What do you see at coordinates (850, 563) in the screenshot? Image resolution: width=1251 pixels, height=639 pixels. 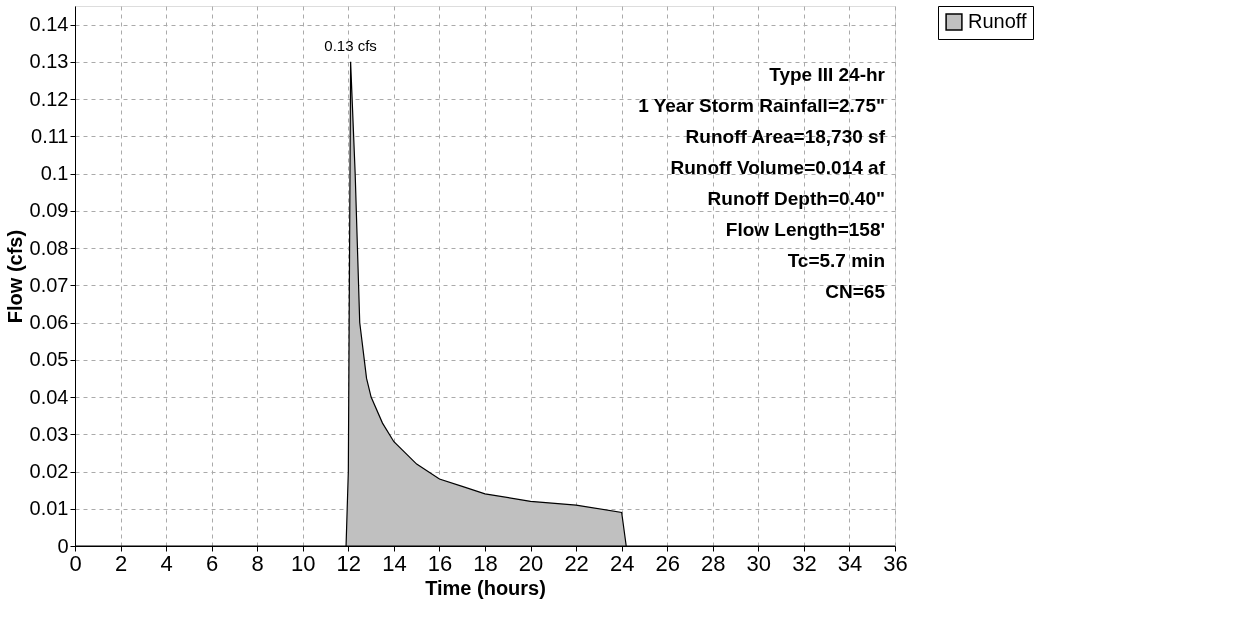 I see `x-tick-label: 34` at bounding box center [850, 563].